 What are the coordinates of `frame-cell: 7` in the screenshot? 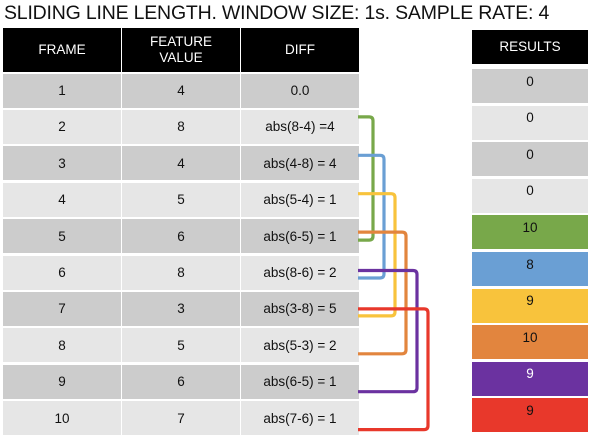 It's located at (62, 308).